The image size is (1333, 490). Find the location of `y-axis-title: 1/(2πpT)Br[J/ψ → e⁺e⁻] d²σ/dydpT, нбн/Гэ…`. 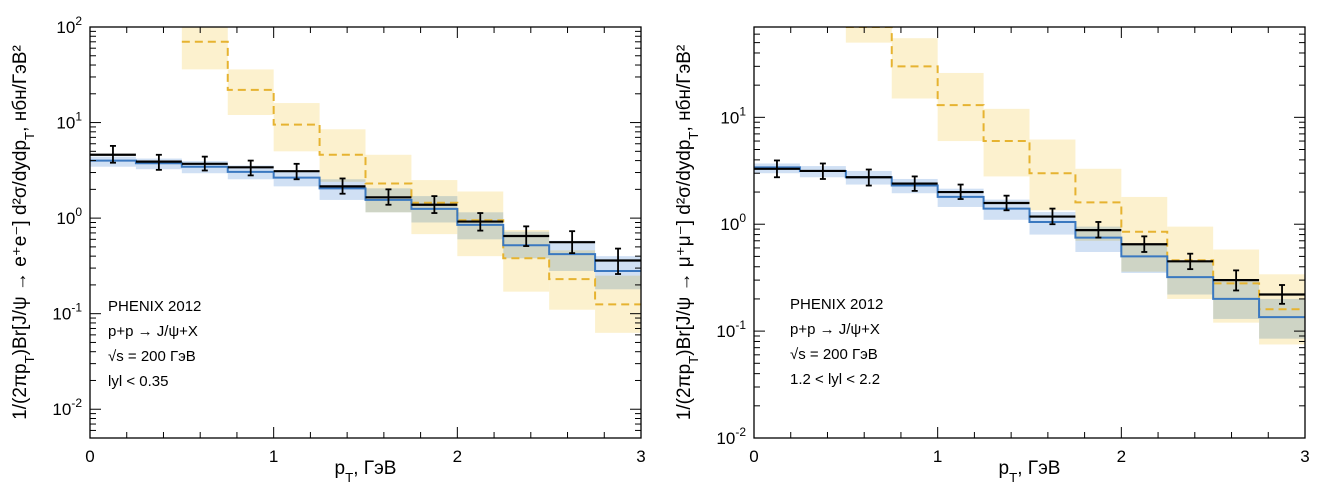

y-axis-title: 1/(2πpT)Br[J/ψ → e⁺e⁻] d²σ/dydpT, нбн/Гэ… is located at coordinates (23, 232).